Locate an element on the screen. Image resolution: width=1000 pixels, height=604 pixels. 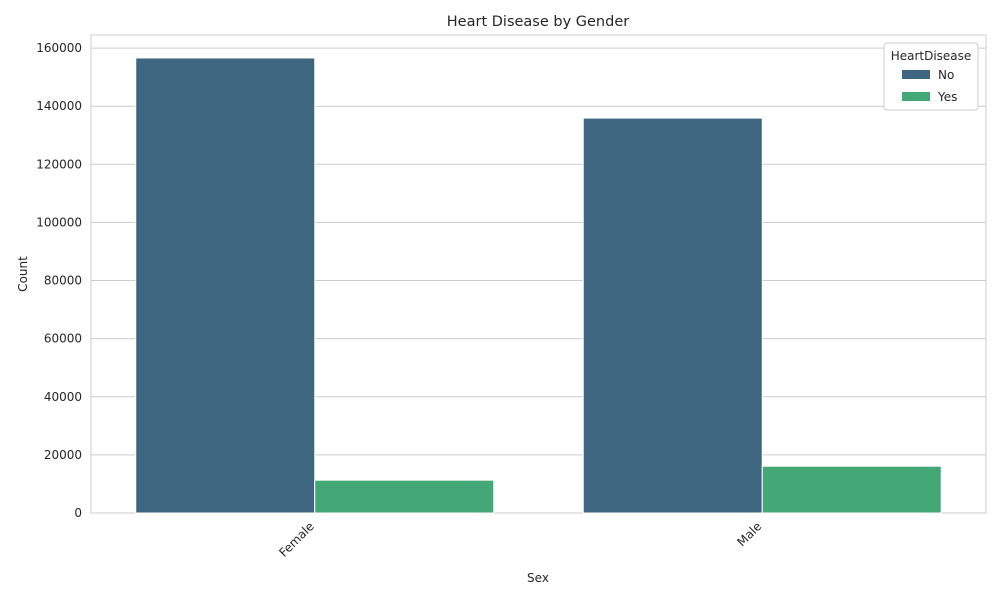
y-tick-label: 140000 is located at coordinates (59, 106).